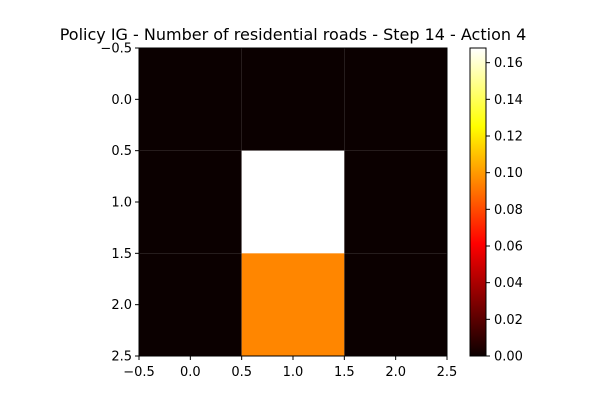 The image size is (600, 400). I want to click on x-tick-label: 2.0, so click(395, 372).